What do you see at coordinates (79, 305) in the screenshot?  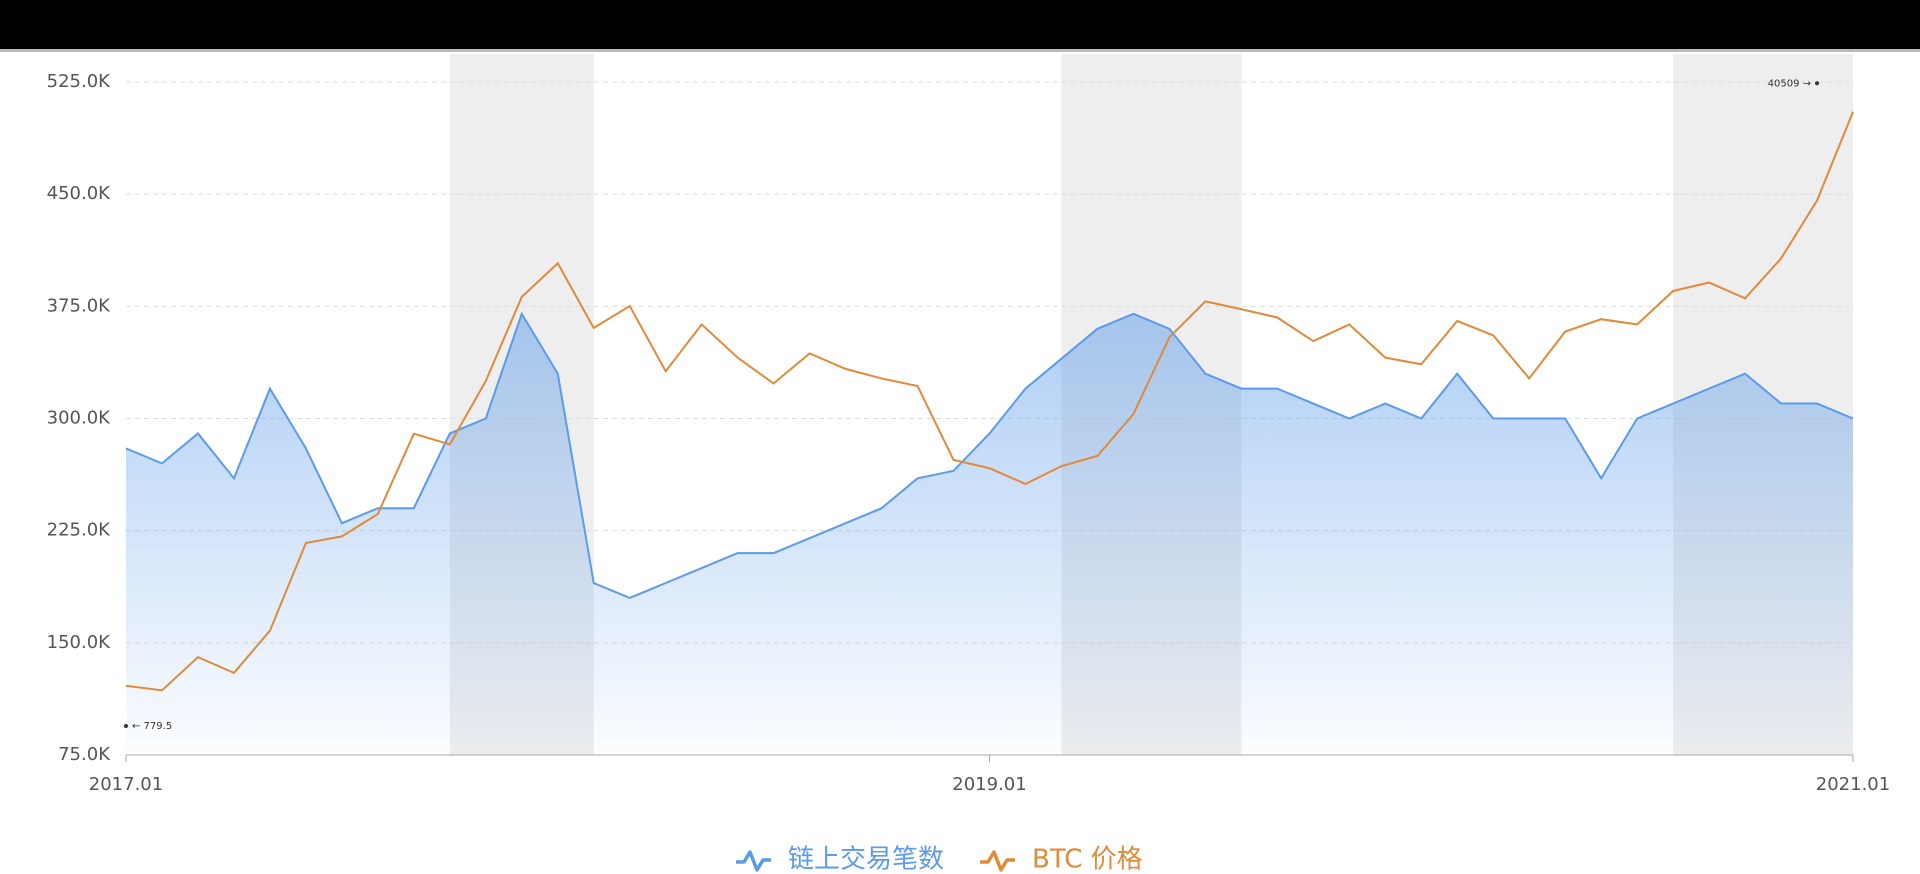 I see `y-tick-label: 375.0K` at bounding box center [79, 305].